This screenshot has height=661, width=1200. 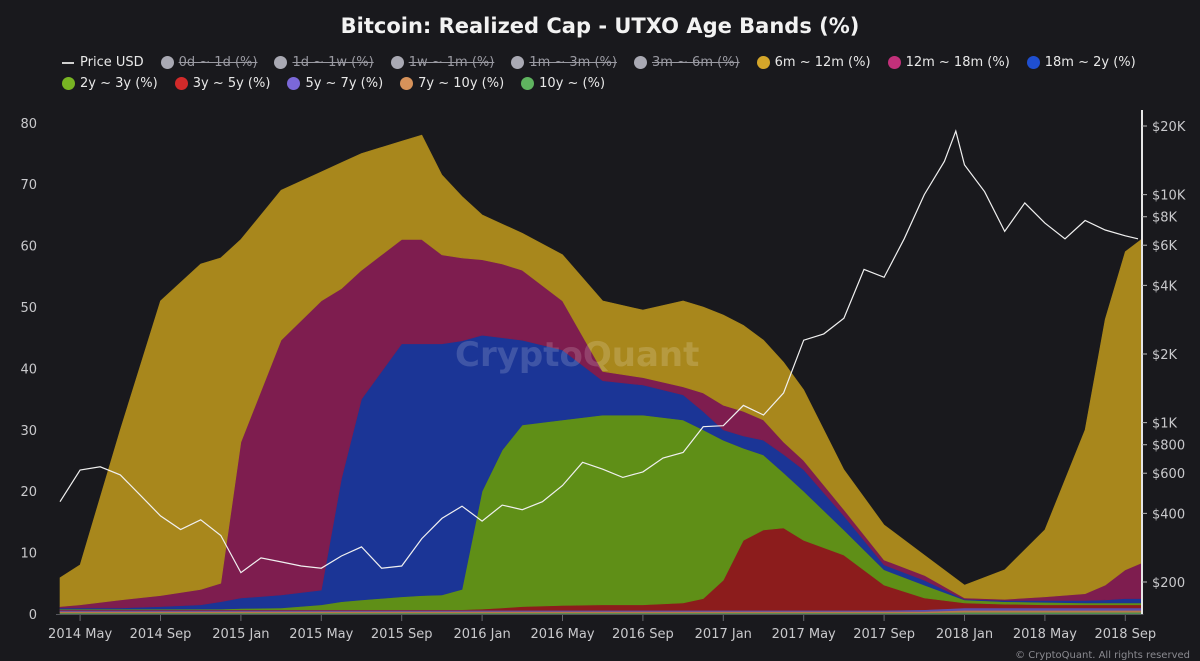 What do you see at coordinates (1169, 127) in the screenshot?
I see `price-tick-label: $20K` at bounding box center [1169, 127].